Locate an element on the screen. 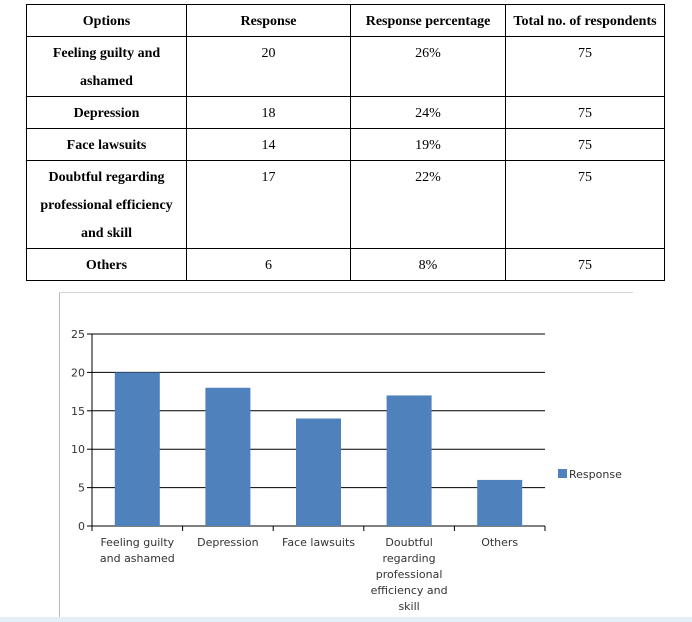 The height and width of the screenshot is (622, 692). option-cell: Feeling guilty and ashamed is located at coordinates (106, 66).